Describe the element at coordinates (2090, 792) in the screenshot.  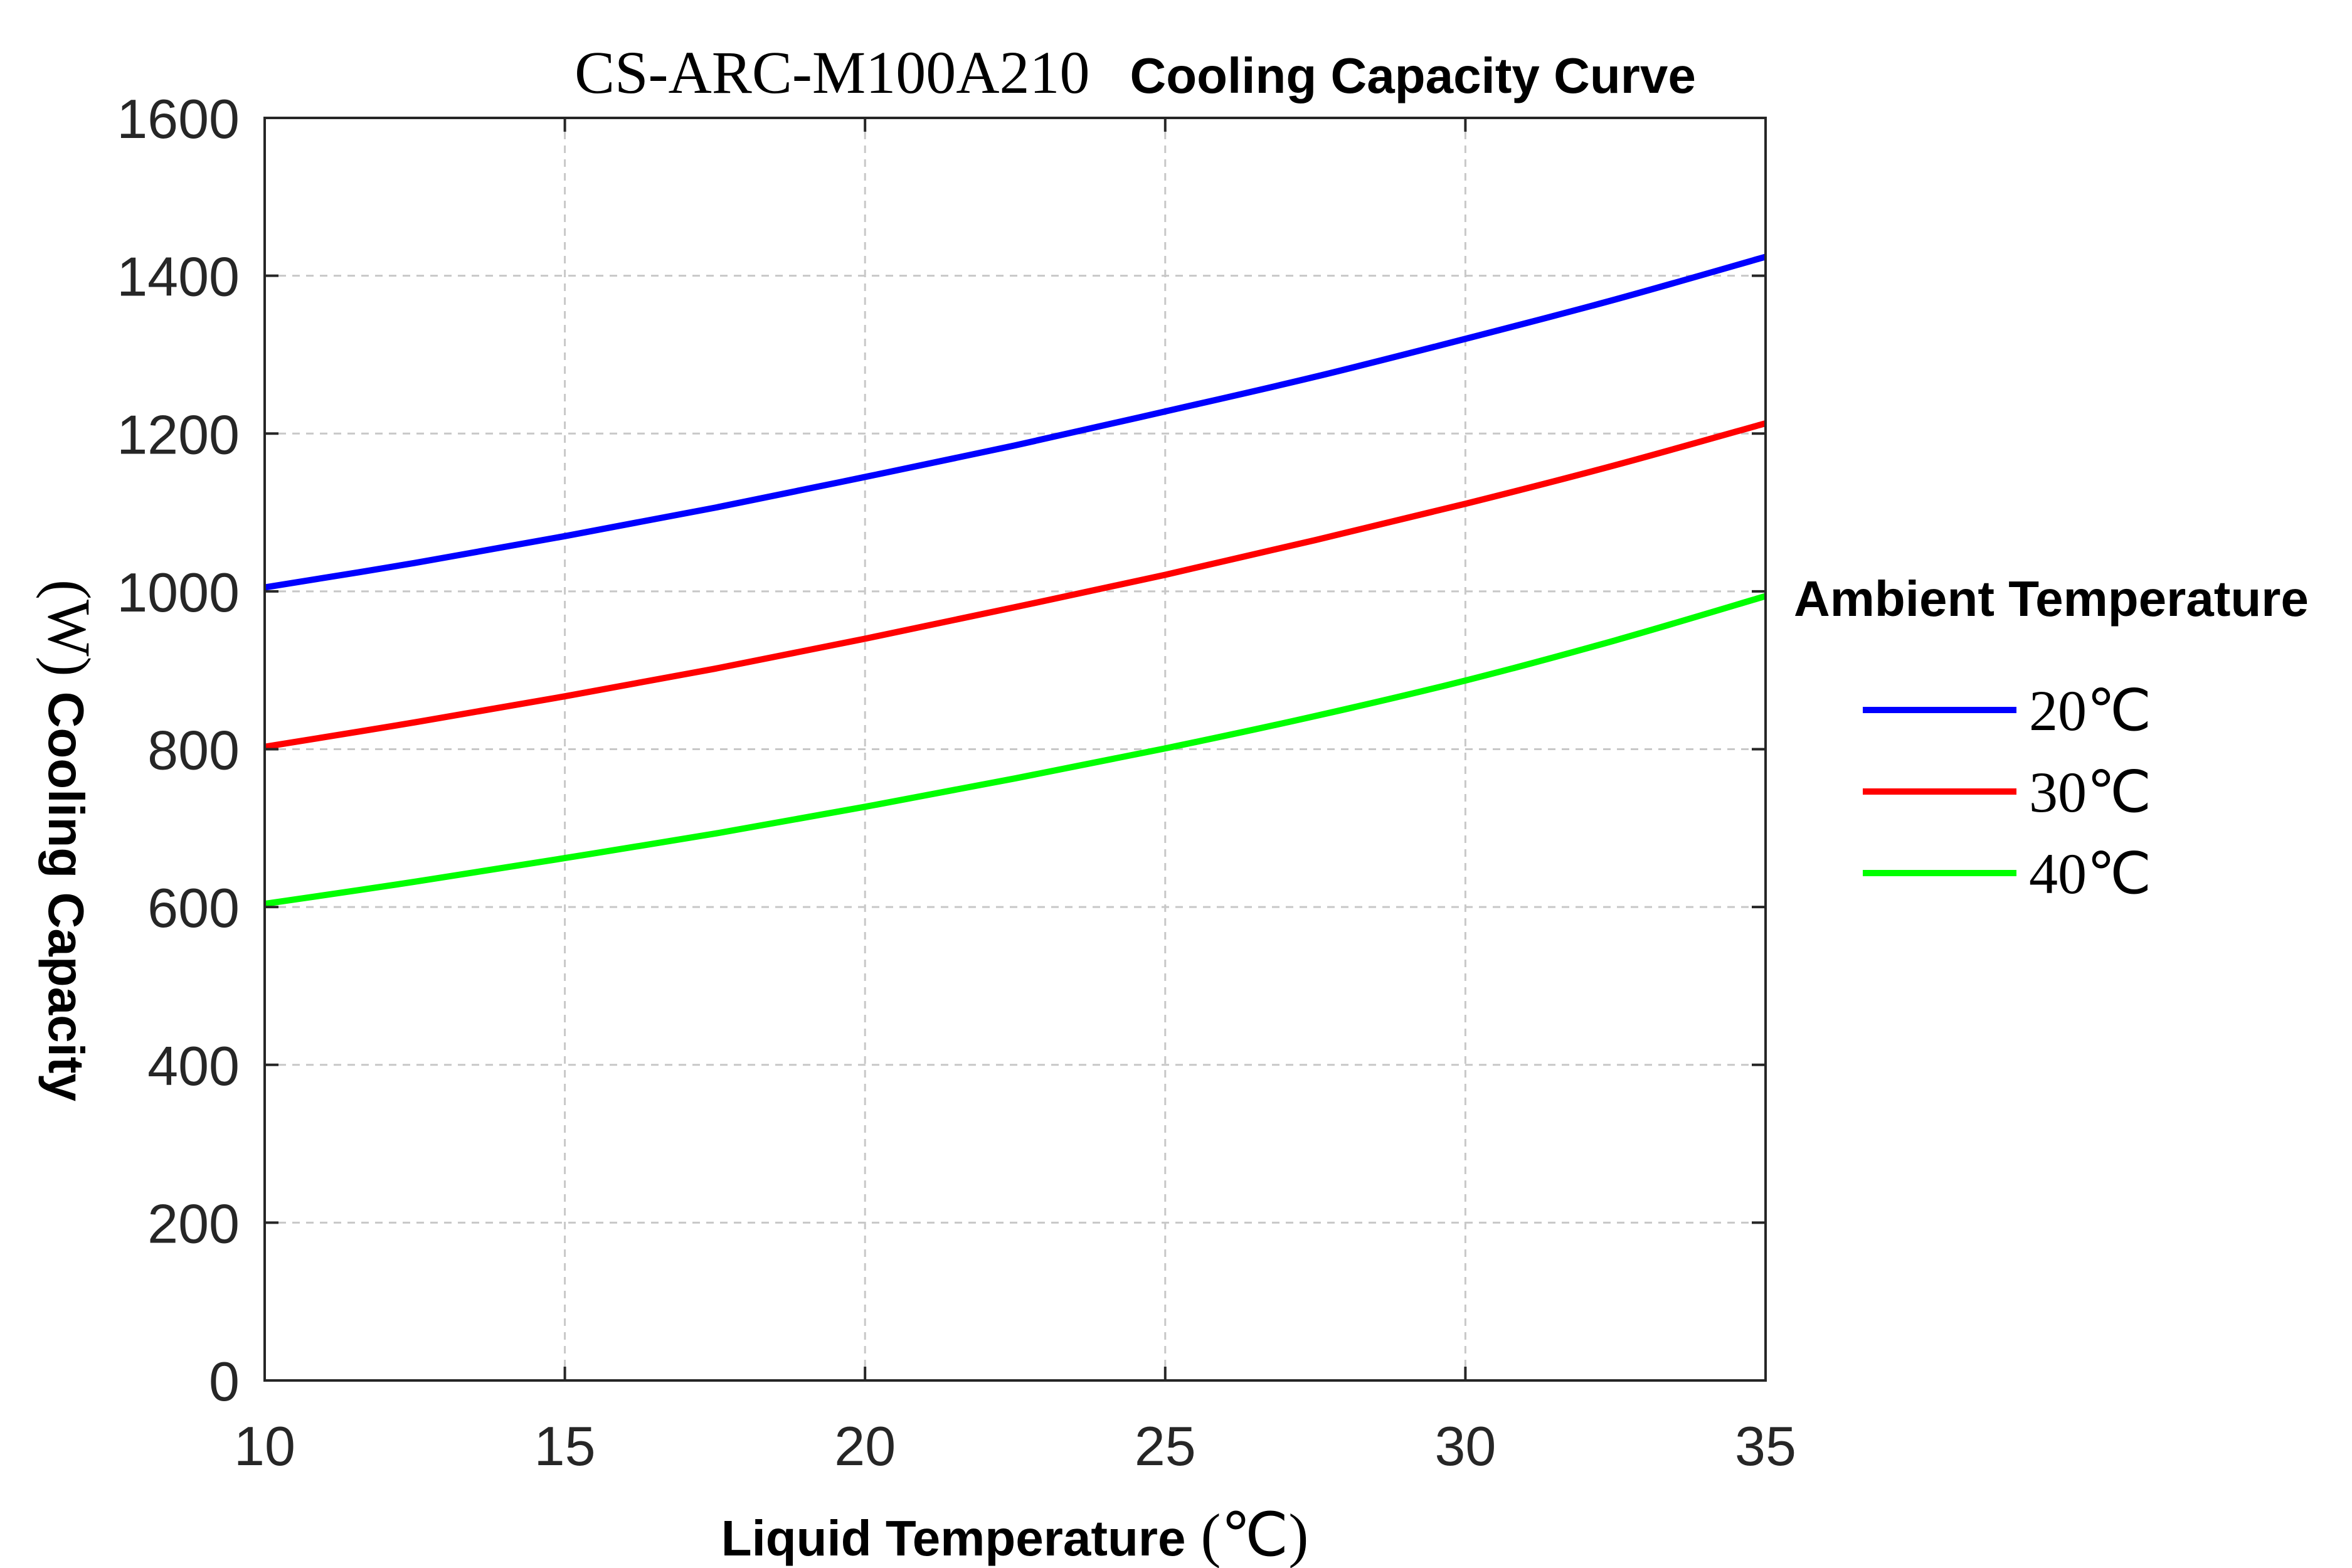
I see `legend-label-1: 30℃` at that location.